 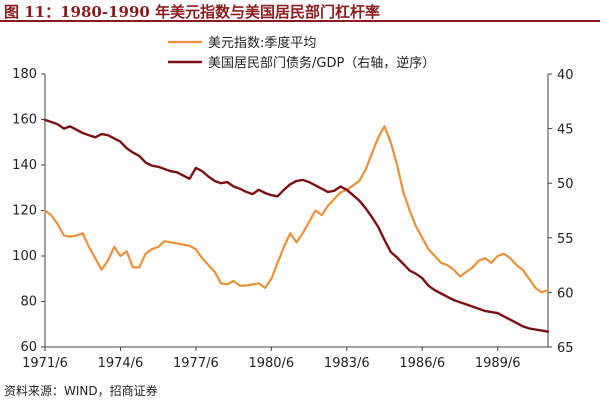 I want to click on right-y-tick-label: 45, so click(x=565, y=130).